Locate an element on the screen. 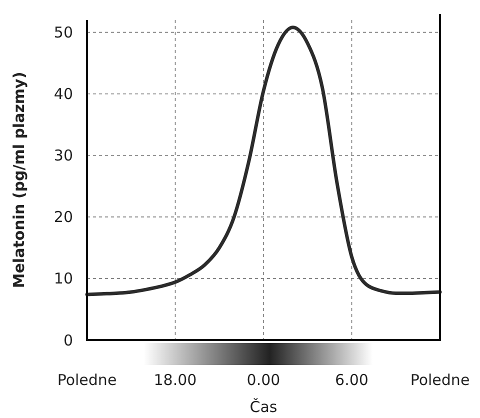 This screenshot has height=418, width=480. y-axis-title: Melatonin (pg/ml plazmy) is located at coordinates (19, 180).